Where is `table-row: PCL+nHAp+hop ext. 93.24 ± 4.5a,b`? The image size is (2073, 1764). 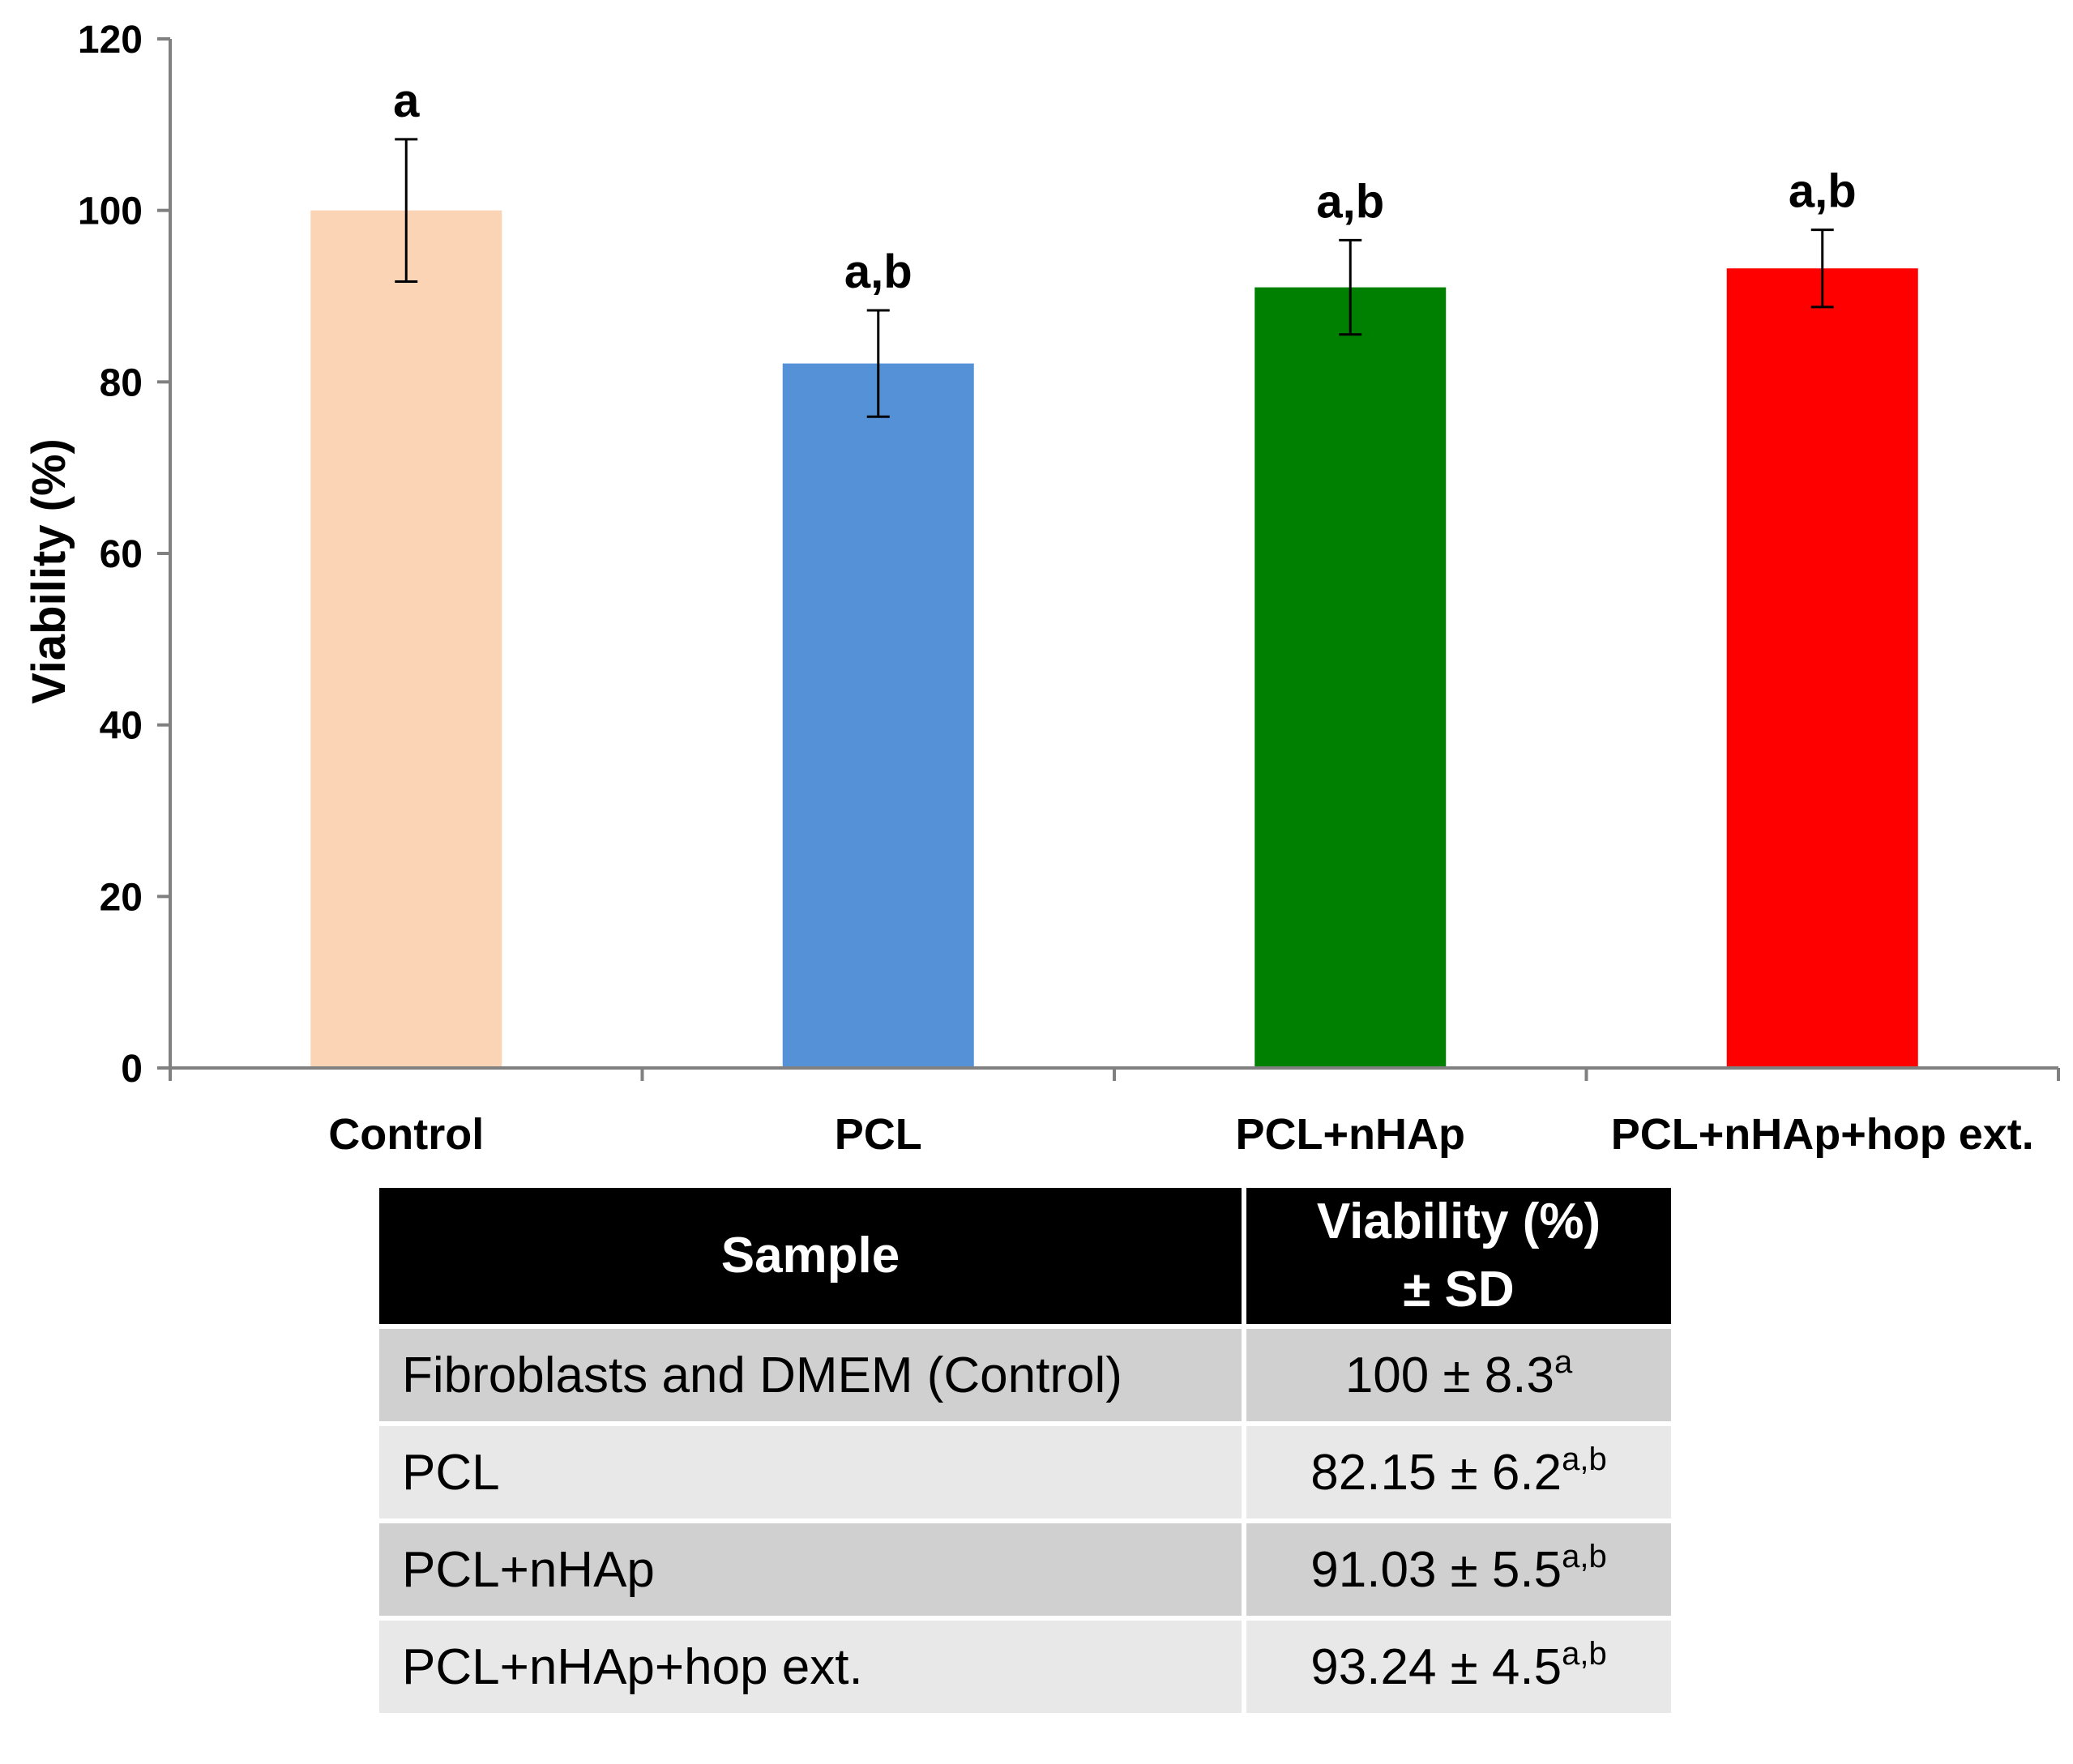
table-row: PCL+nHAp+hop ext. 93.24 ± 4.5a,b is located at coordinates (1025, 1667).